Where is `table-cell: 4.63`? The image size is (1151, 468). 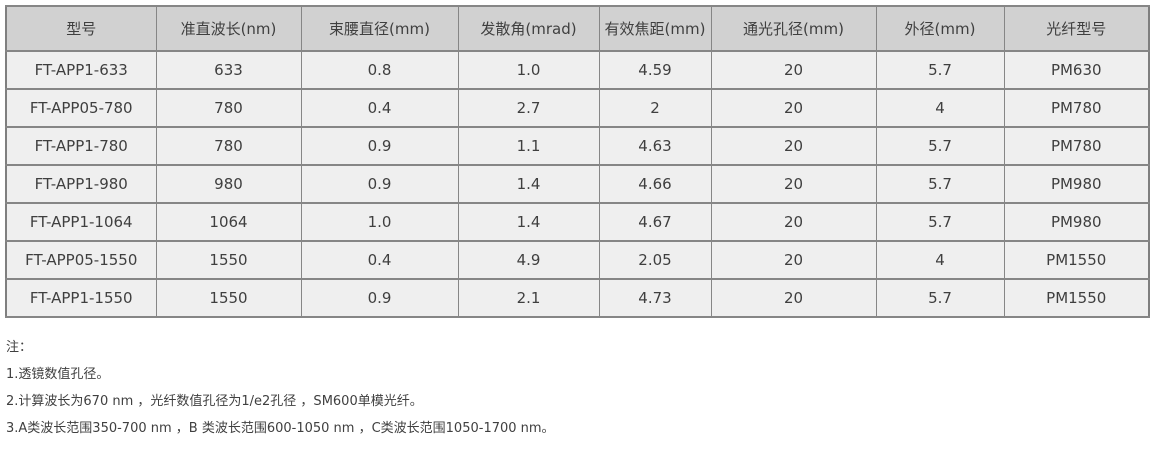 table-cell: 4.63 is located at coordinates (655, 146).